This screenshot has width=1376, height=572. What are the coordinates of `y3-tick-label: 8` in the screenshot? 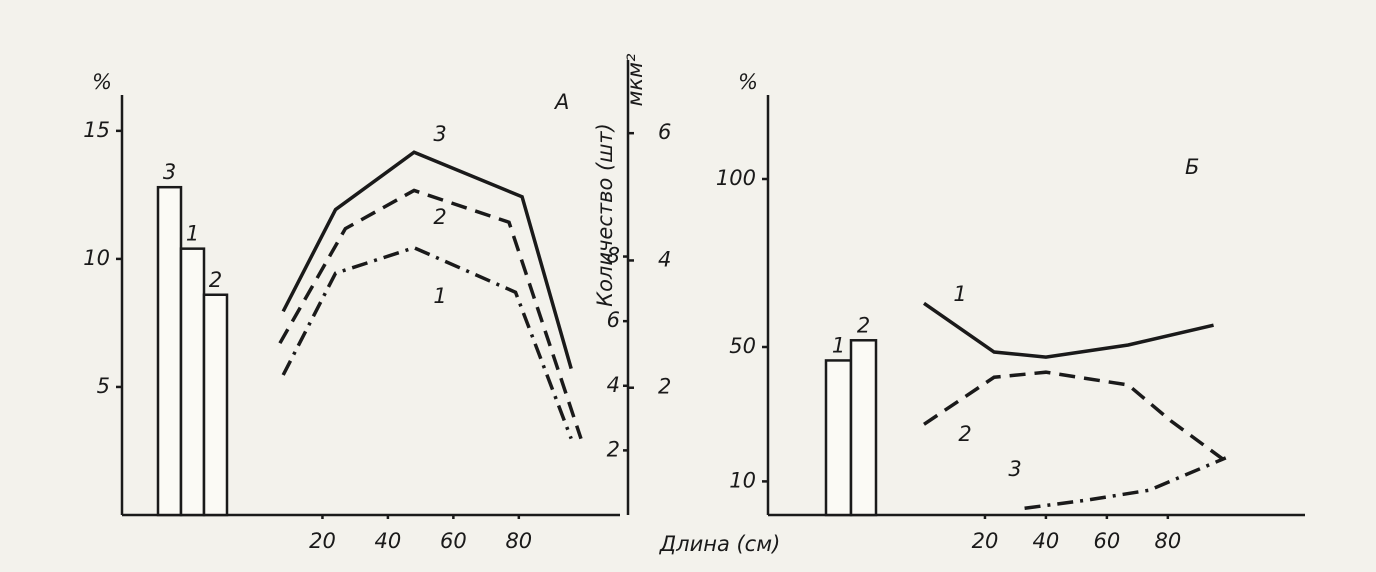 It's located at (613, 256).